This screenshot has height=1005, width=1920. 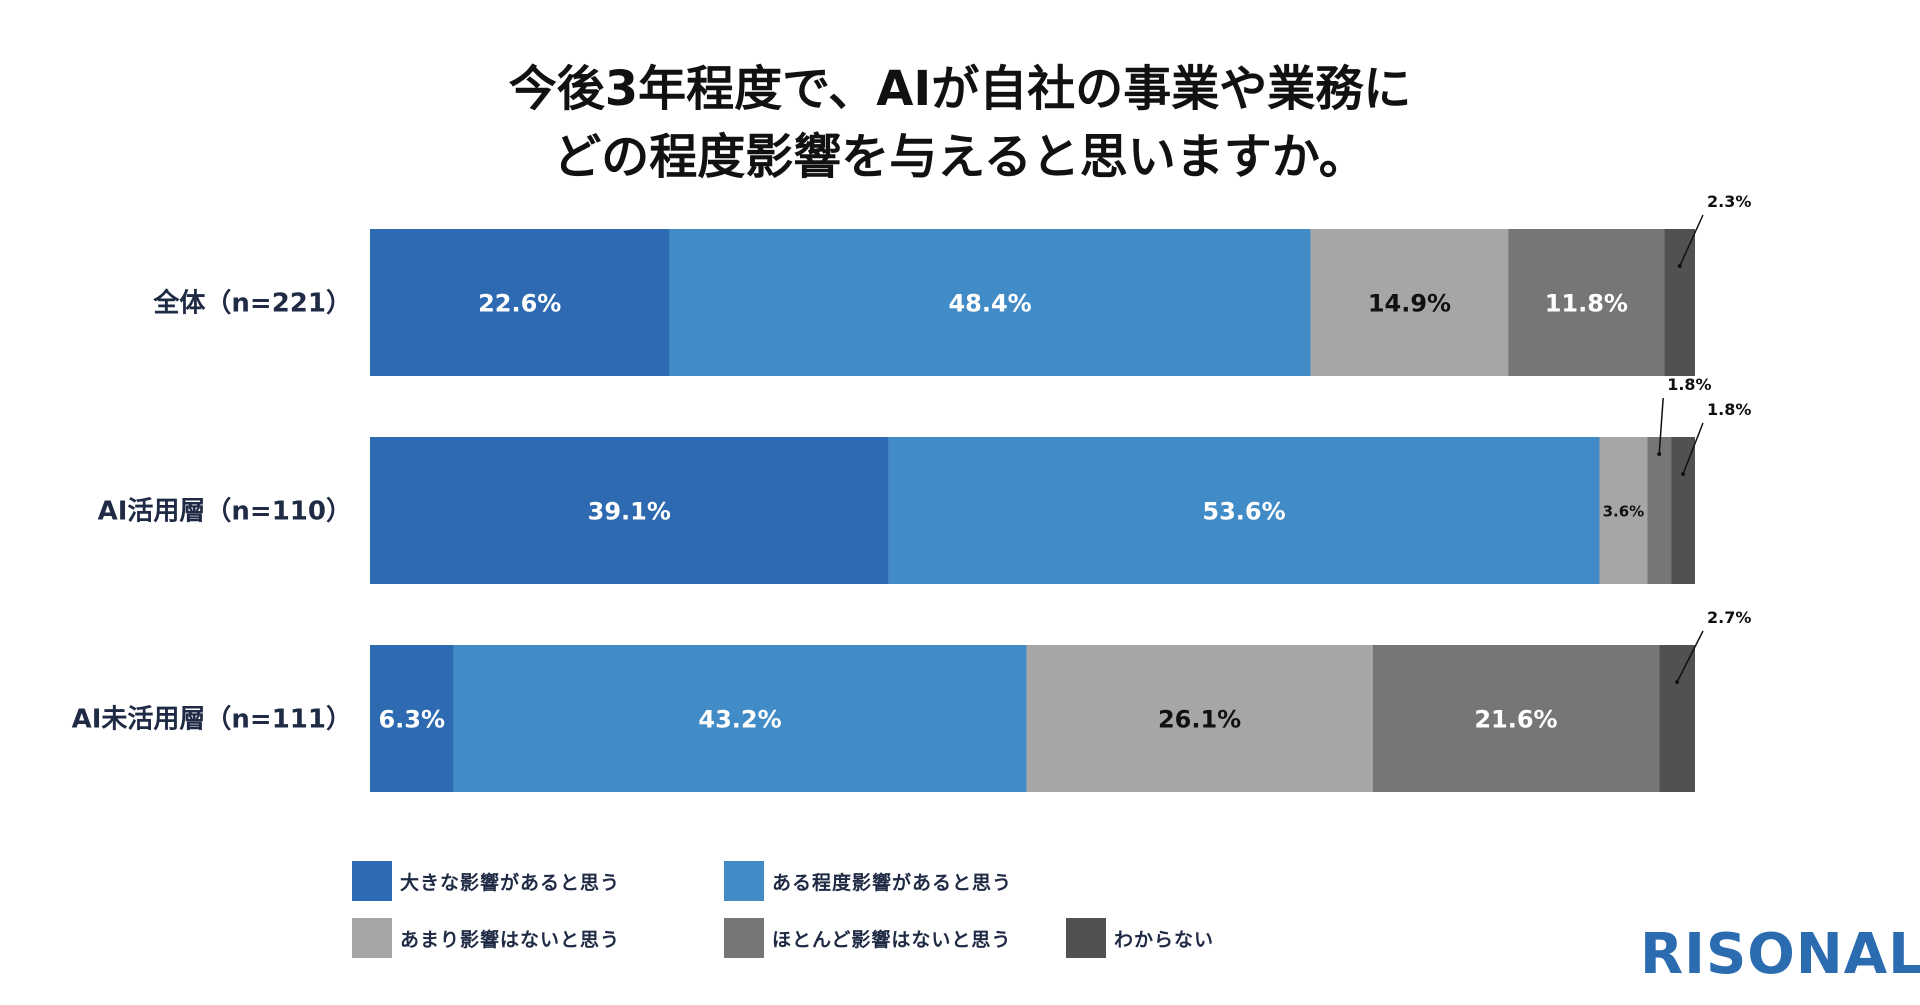 I want to click on data-label: 11.8%, so click(x=1586, y=304).